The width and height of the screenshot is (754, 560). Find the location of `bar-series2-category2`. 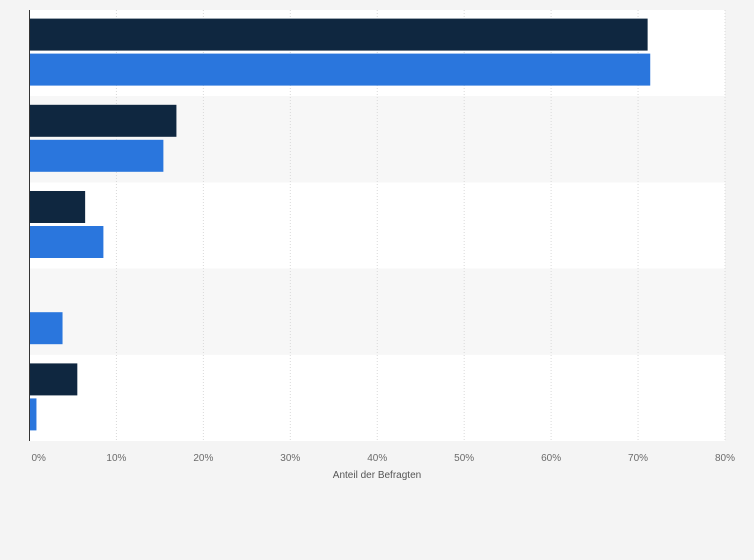

bar-series2-category2 is located at coordinates (96, 155).